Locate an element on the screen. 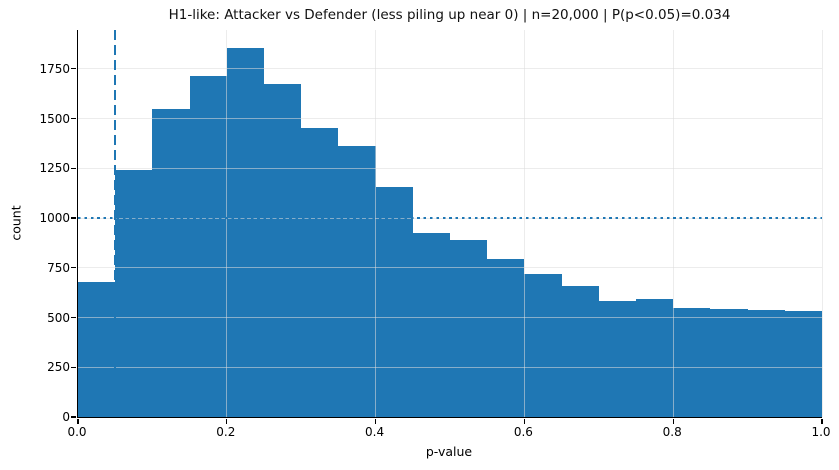 Image resolution: width=839 pixels, height=470 pixels. x-axis-tick-label: 0.2 is located at coordinates (226, 432).